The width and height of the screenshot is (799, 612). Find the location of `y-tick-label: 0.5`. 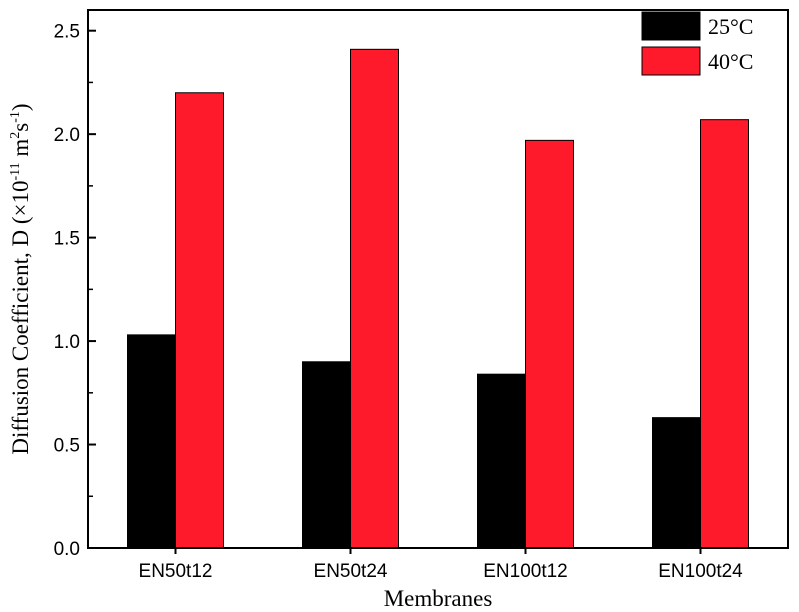

y-tick-label: 0.5 is located at coordinates (67, 446).